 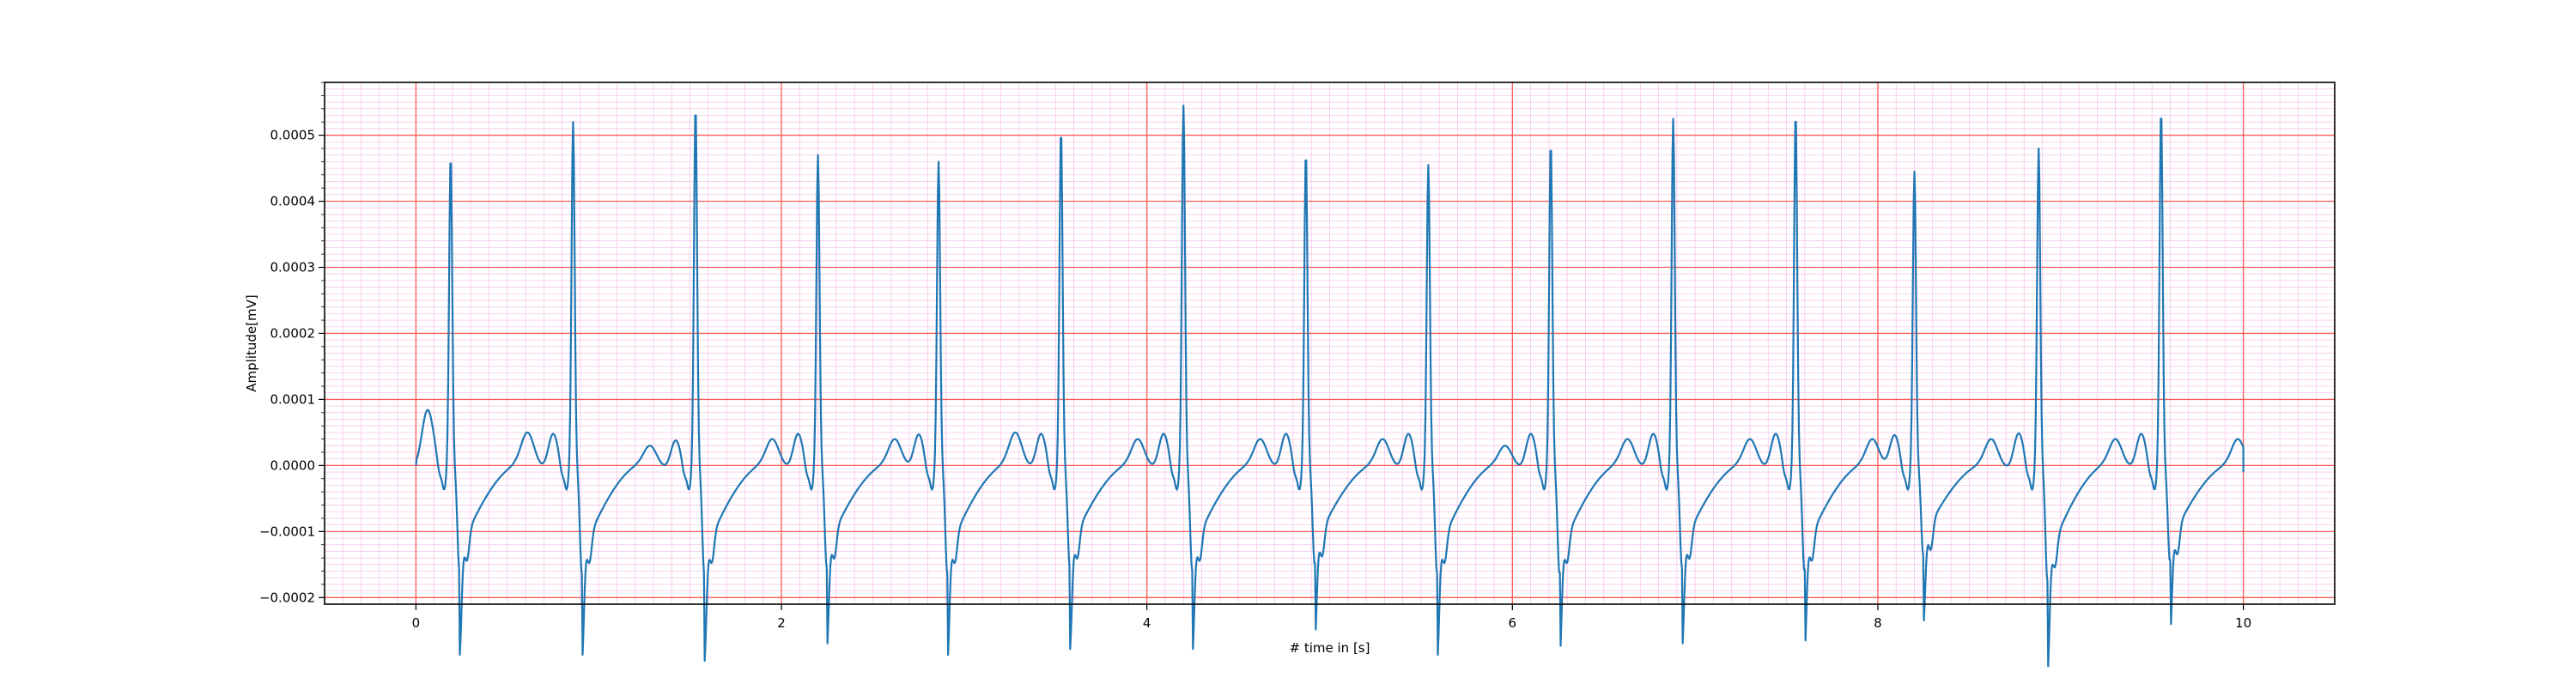 I want to click on y-tick-label: 0.0000, so click(x=293, y=465).